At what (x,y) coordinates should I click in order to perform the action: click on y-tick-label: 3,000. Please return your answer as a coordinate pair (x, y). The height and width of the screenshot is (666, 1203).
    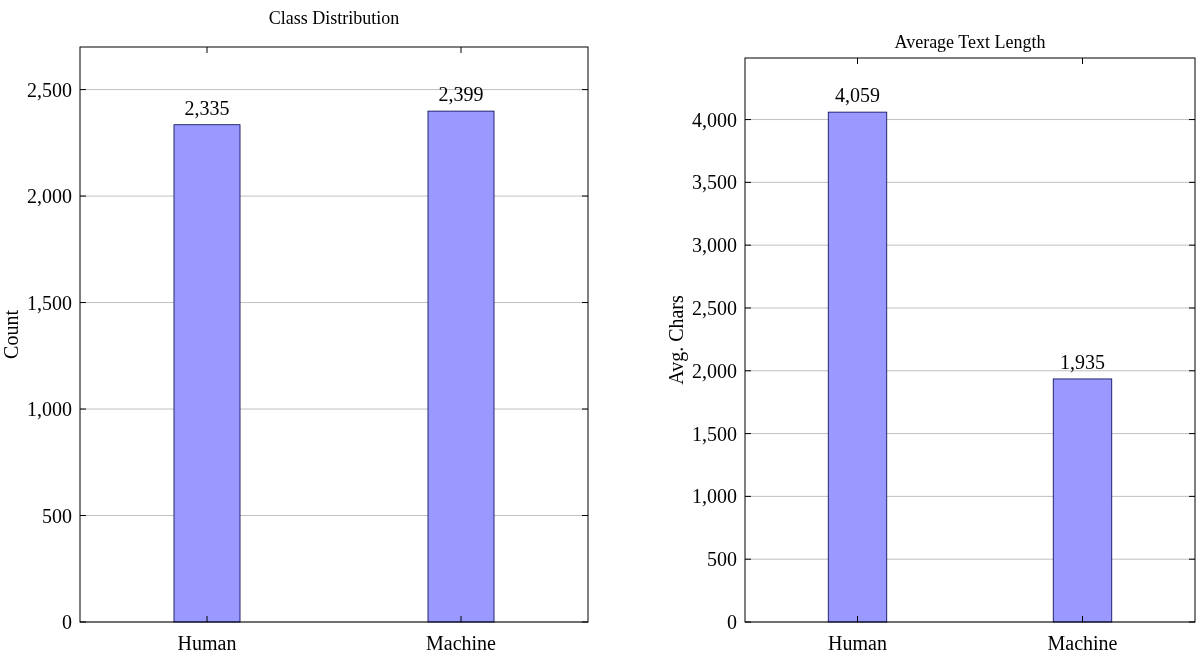
    Looking at the image, I should click on (714, 245).